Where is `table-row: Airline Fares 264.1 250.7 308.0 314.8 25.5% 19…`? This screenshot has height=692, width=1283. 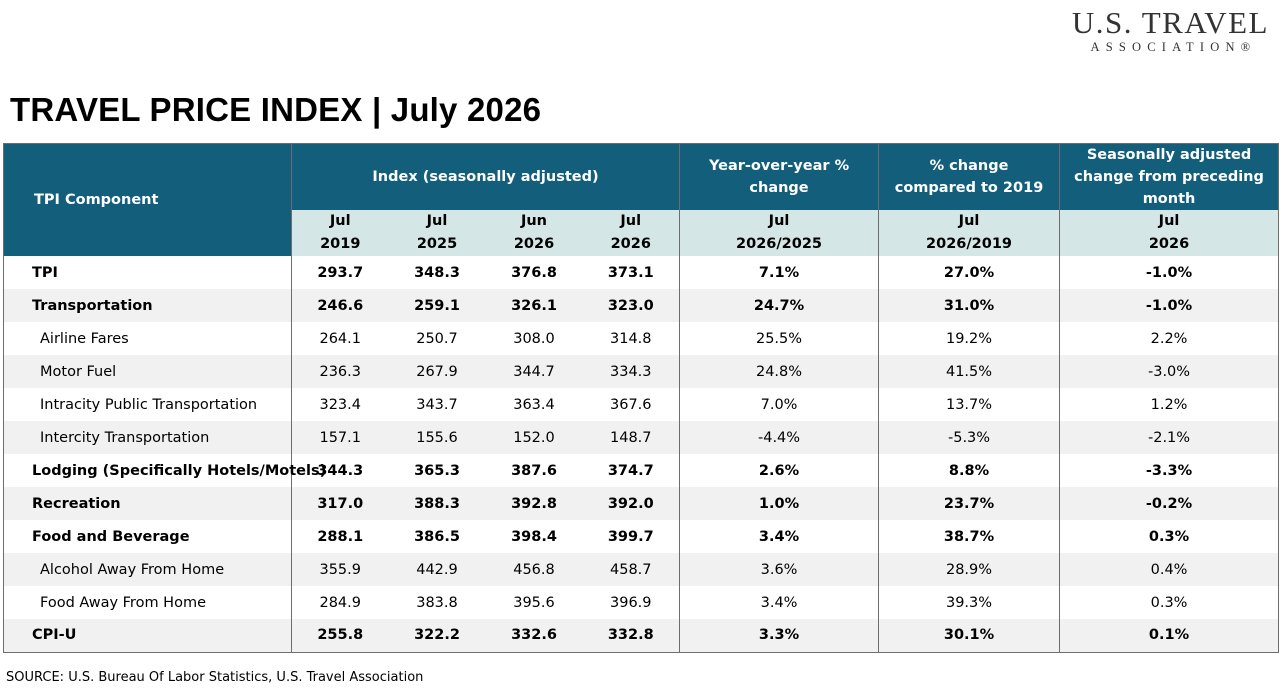
table-row: Airline Fares 264.1 250.7 308.0 314.8 25.5% 19… is located at coordinates (641, 338).